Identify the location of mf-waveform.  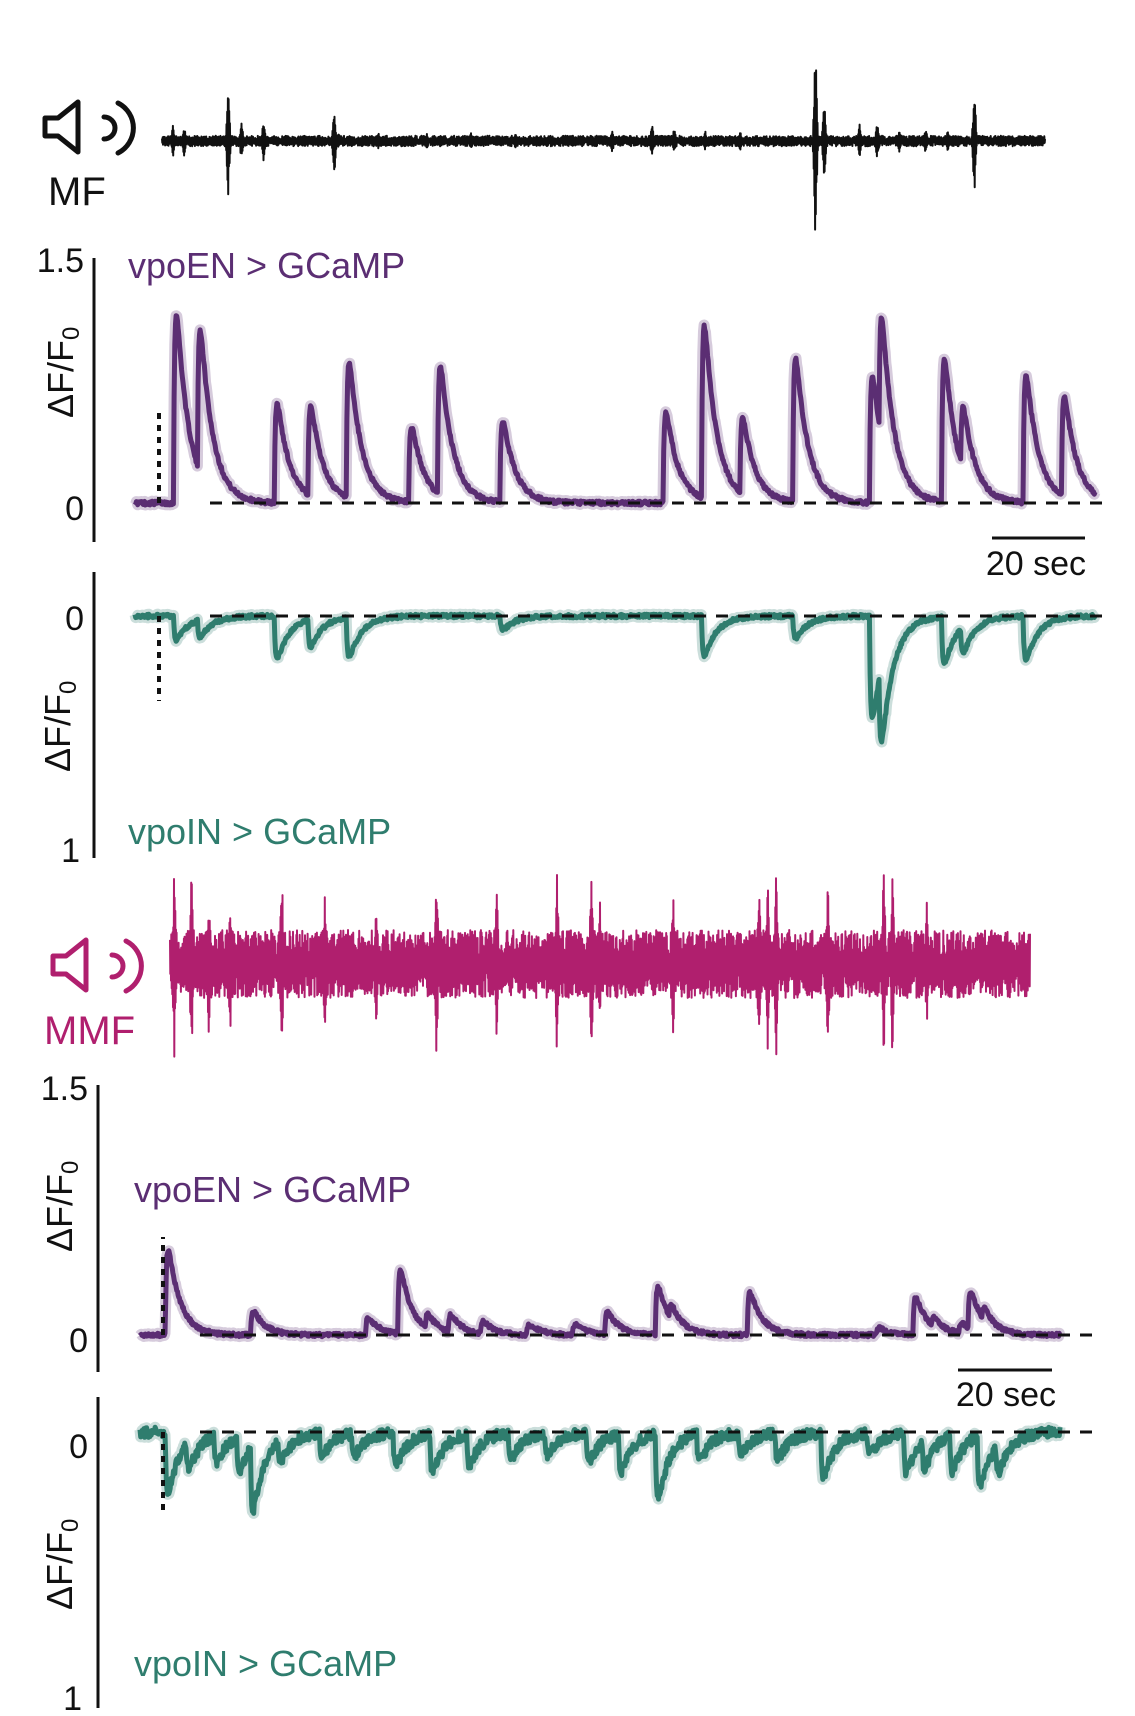
(603, 150).